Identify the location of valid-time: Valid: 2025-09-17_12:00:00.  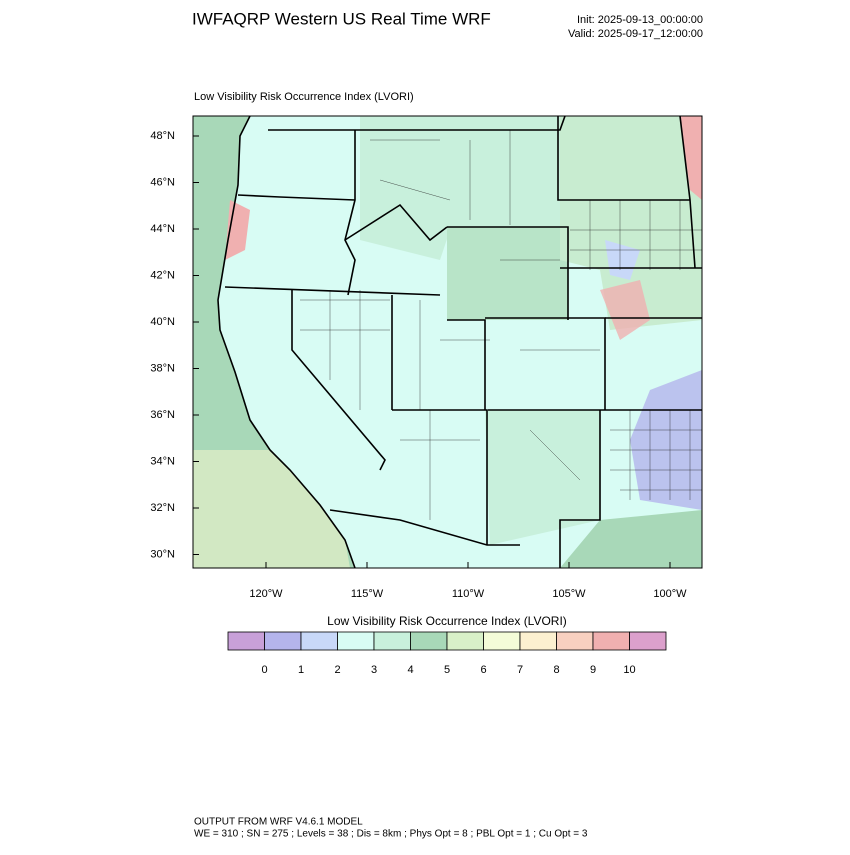
(635, 34).